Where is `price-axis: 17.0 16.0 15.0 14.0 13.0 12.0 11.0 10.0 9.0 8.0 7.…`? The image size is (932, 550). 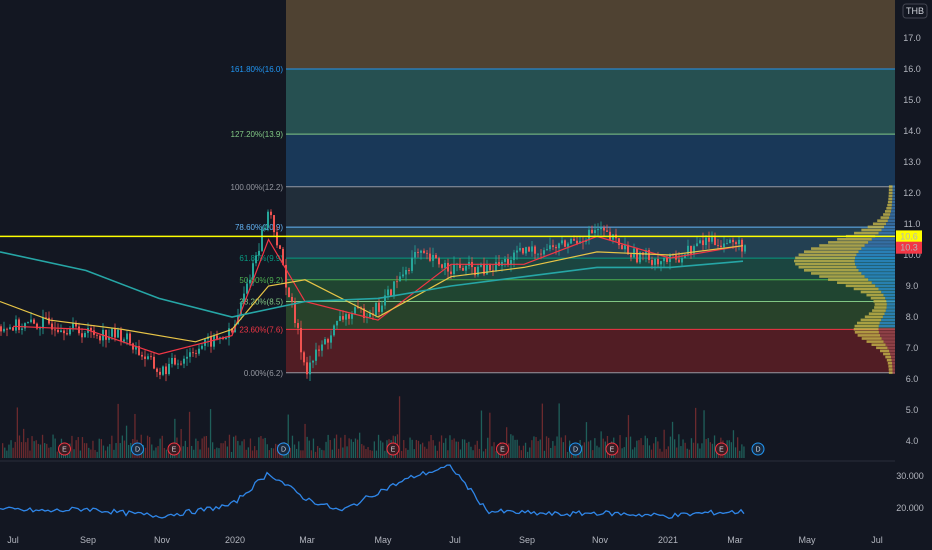
price-axis: 17.0 16.0 15.0 14.0 13.0 12.0 11.0 10.0 9.0 8.0 7.… is located at coordinates (909, 239).